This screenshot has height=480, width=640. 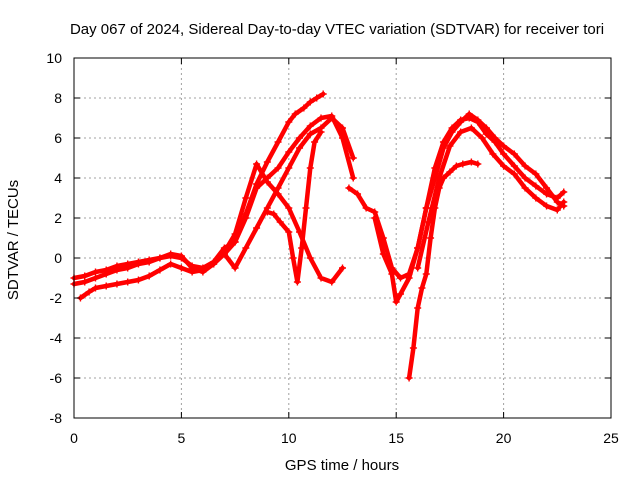 What do you see at coordinates (182, 438) in the screenshot?
I see `x-tick-label: 5` at bounding box center [182, 438].